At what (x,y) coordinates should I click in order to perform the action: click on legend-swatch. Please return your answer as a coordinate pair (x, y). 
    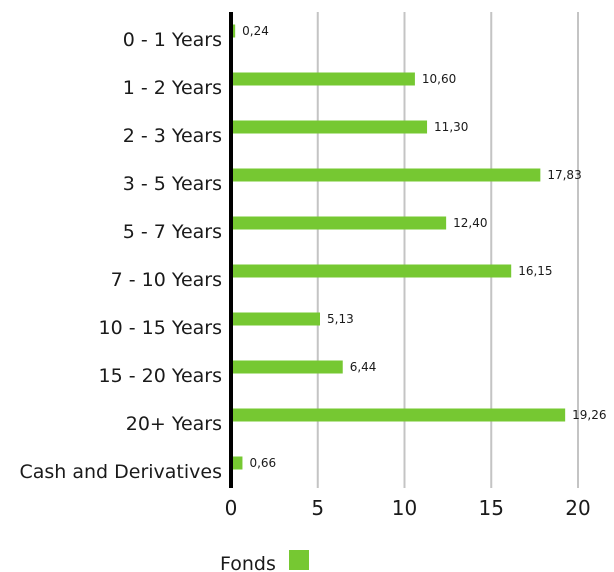
    Looking at the image, I should click on (299, 560).